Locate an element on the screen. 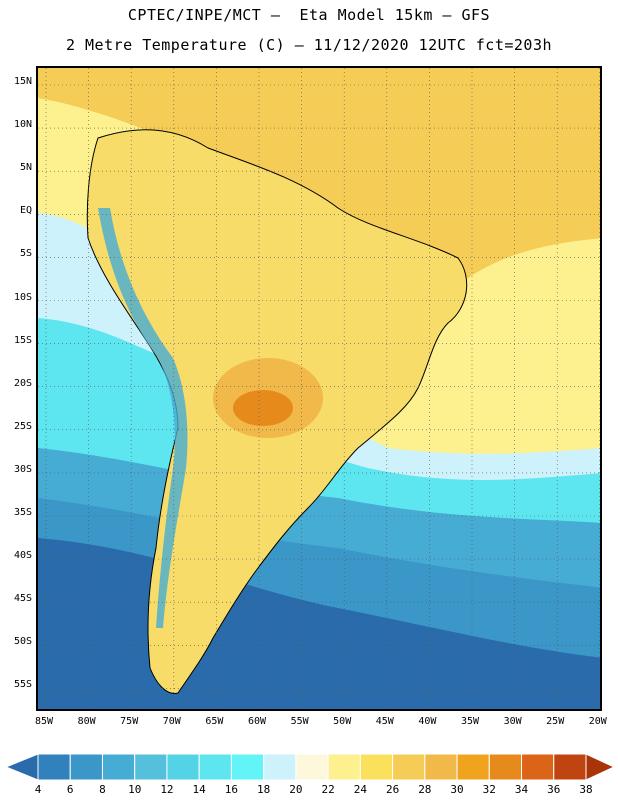 The width and height of the screenshot is (618, 800). latitude-label: 20S is located at coordinates (22, 383).